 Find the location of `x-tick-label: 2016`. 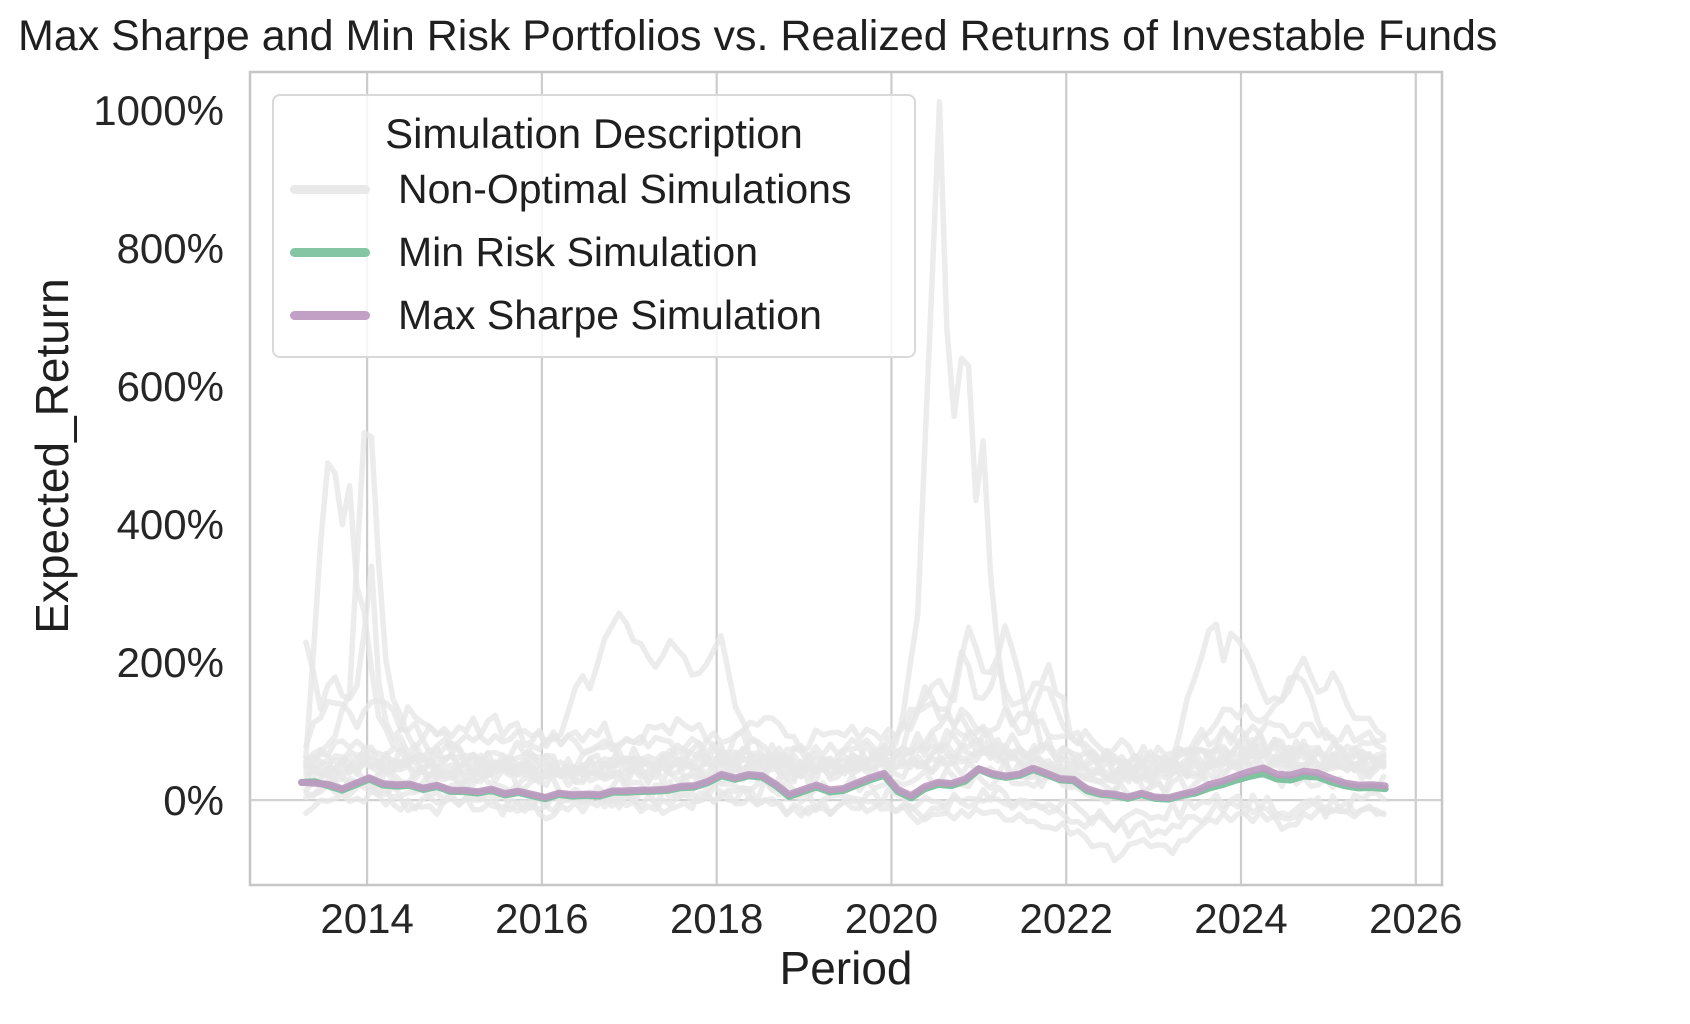

x-tick-label: 2016 is located at coordinates (541, 918).